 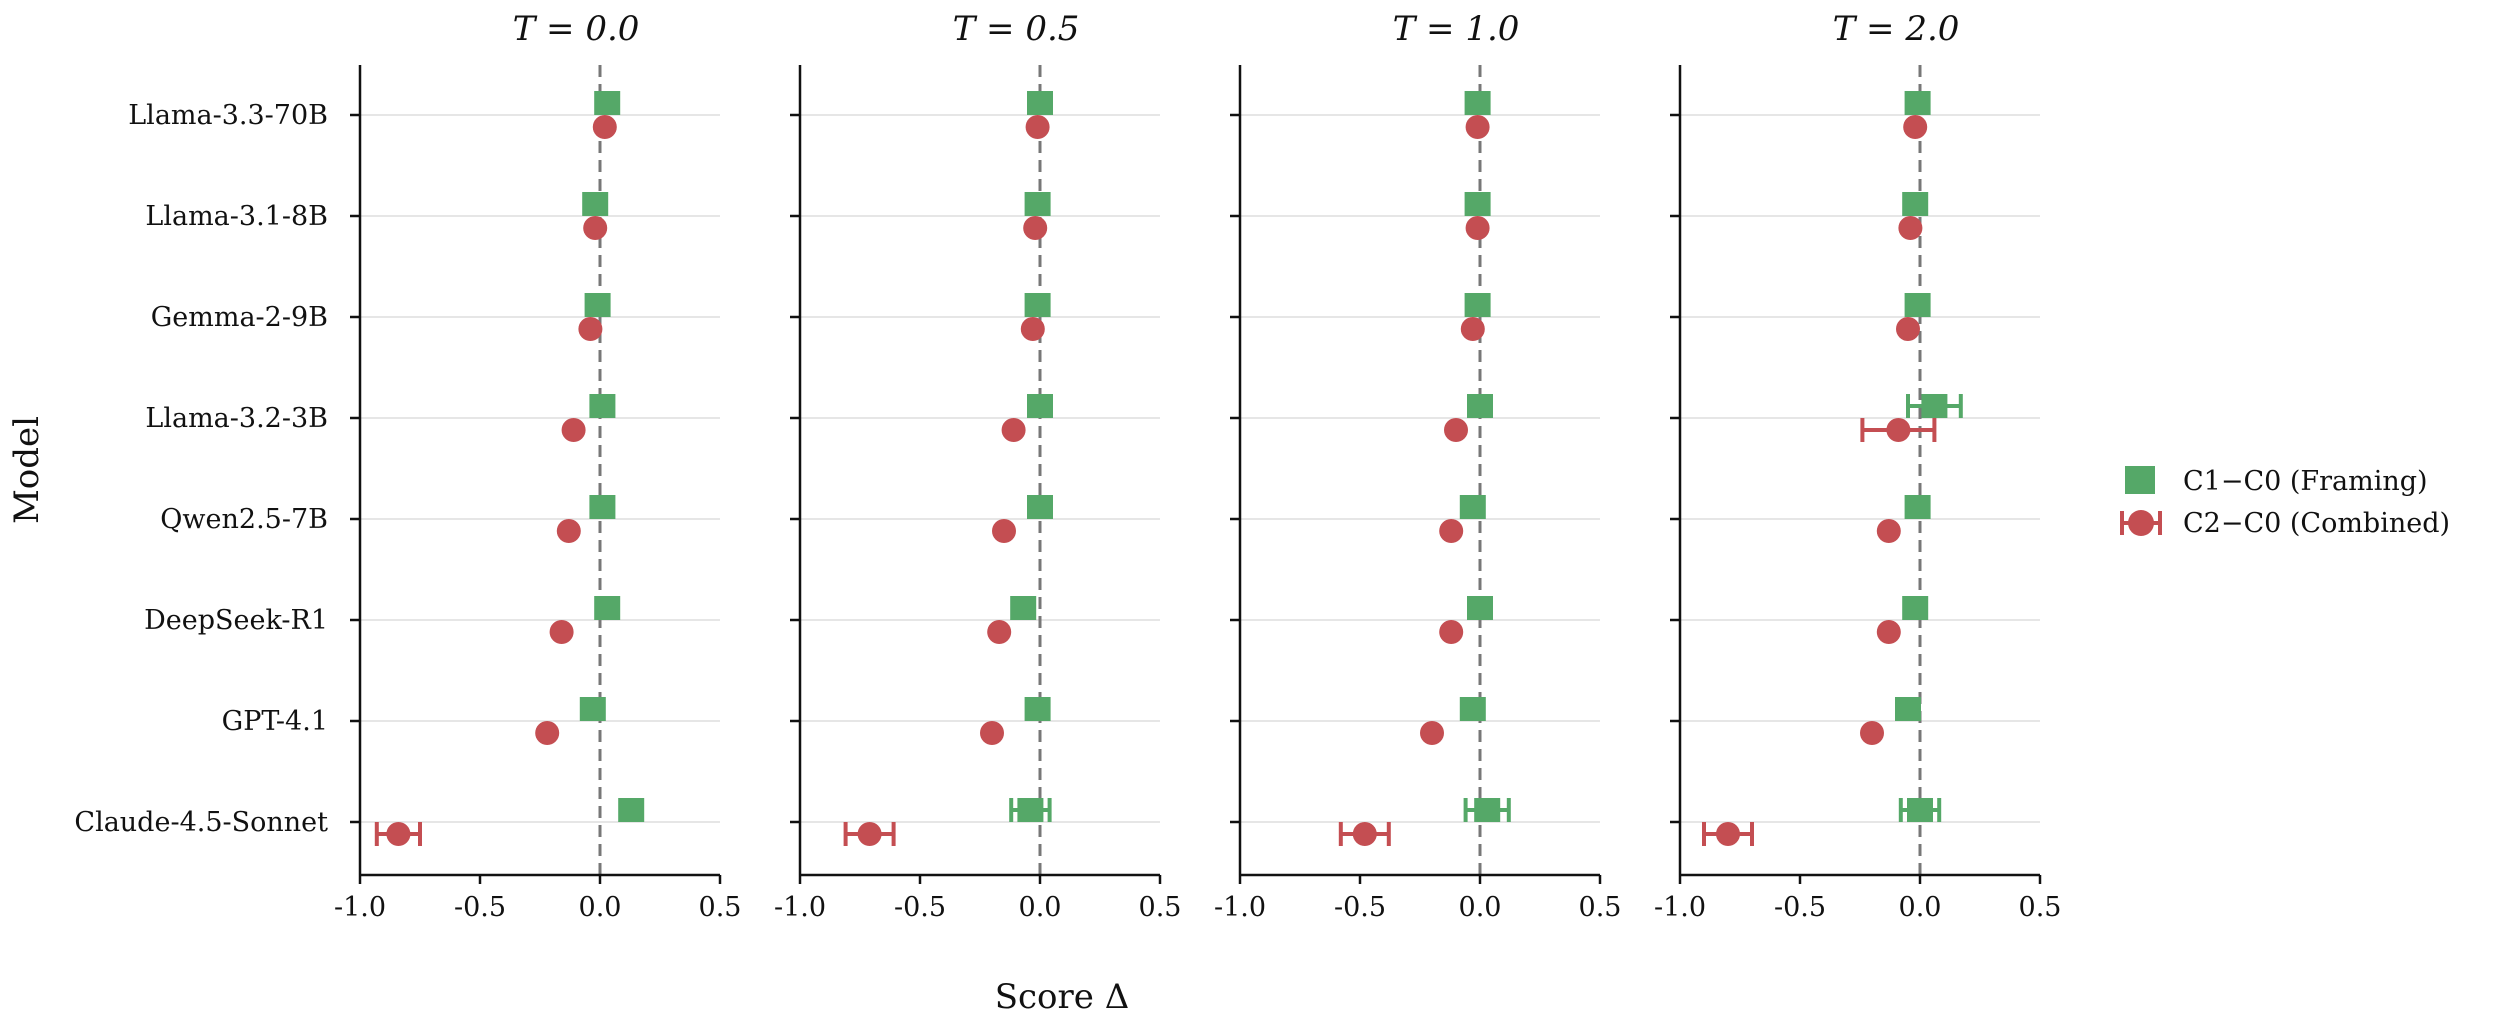 I want to click on model-label: Gemma-2-9B, so click(x=239, y=317).